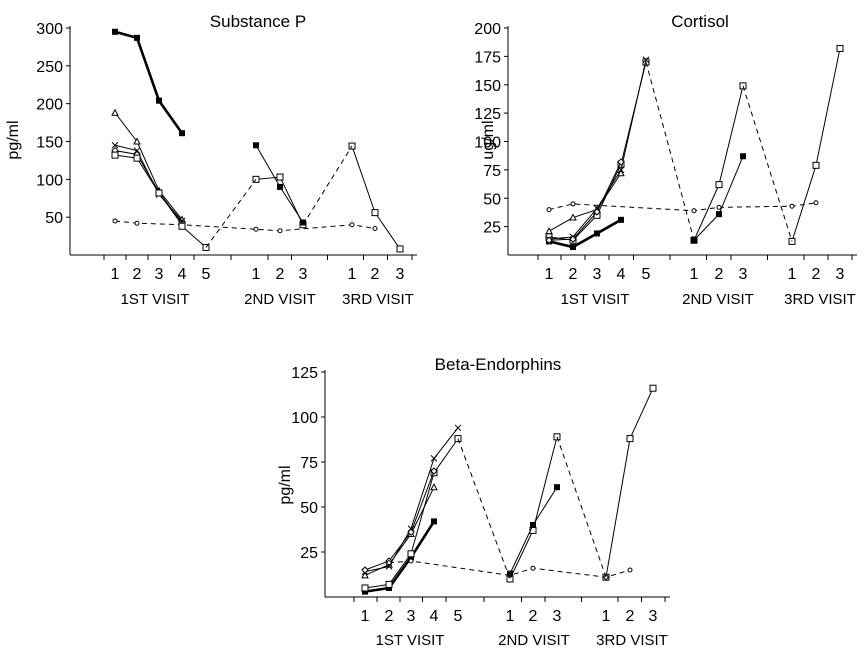 This screenshot has width=865, height=655. I want to click on visit-label: 3RD VISIT, so click(378, 299).